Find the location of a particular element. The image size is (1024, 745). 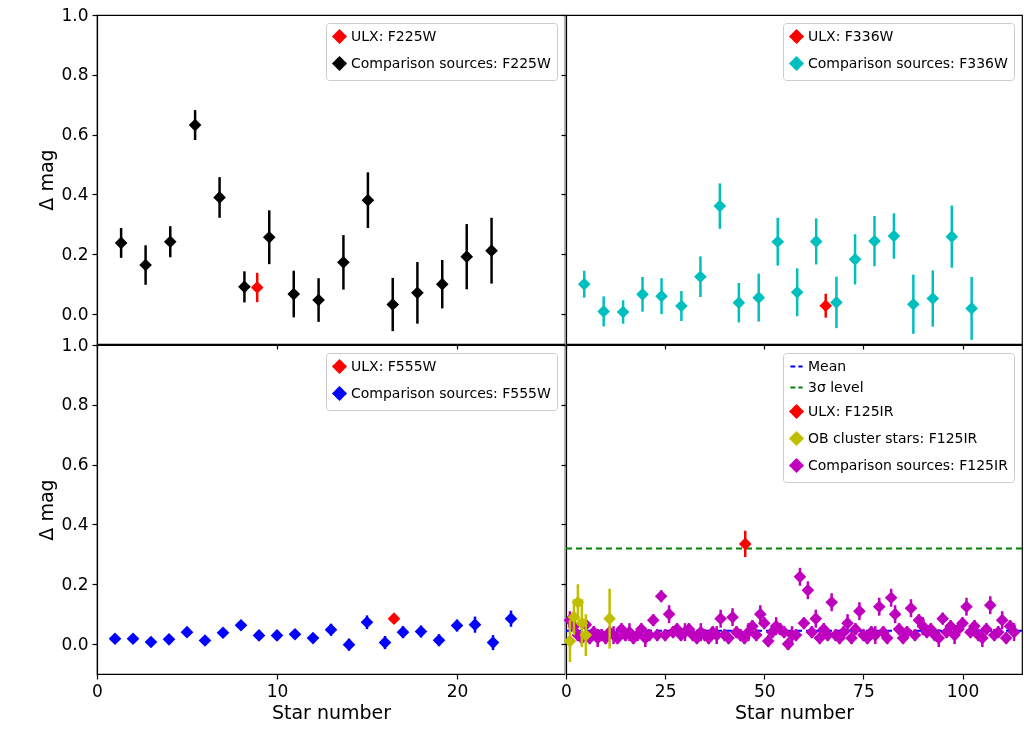

x-tick-label: 50 is located at coordinates (764, 690).